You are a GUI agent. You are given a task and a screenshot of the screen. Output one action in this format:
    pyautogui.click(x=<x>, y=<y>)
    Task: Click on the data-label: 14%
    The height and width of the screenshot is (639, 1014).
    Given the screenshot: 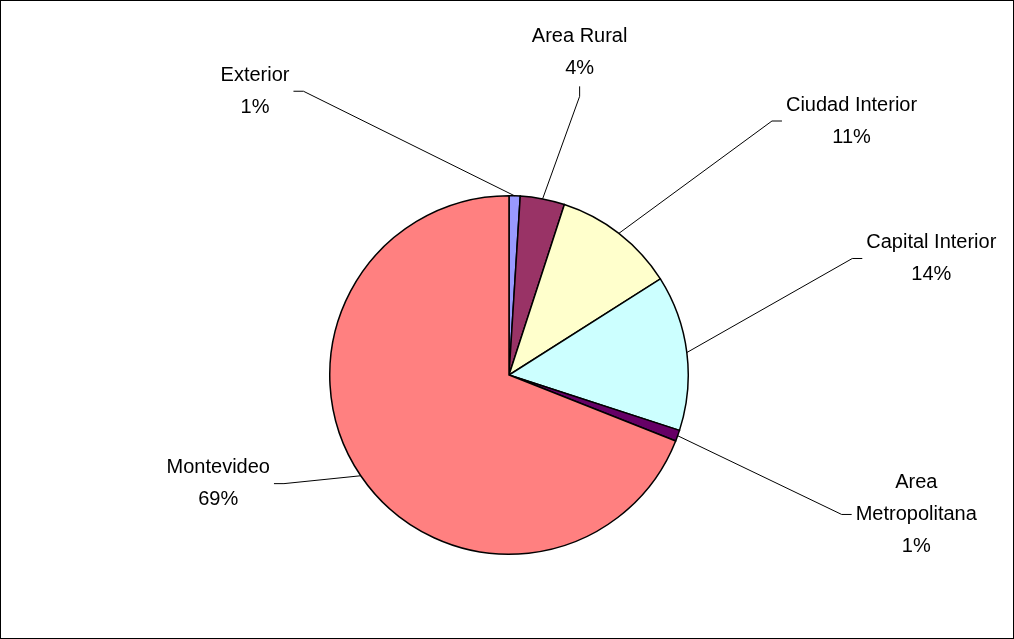 What is the action you would take?
    pyautogui.click(x=931, y=273)
    